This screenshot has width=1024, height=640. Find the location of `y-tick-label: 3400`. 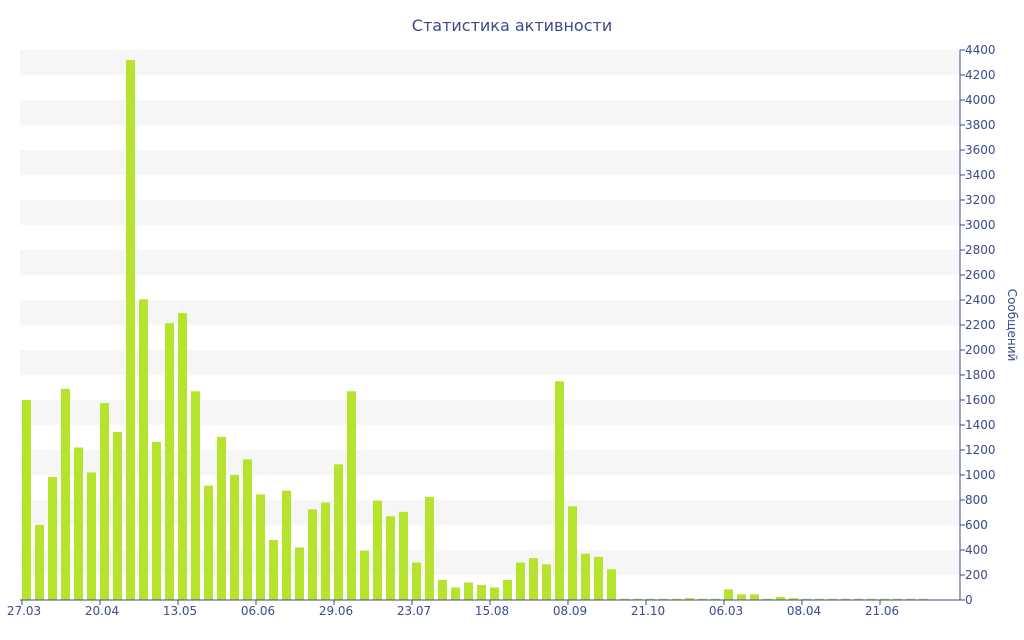

y-tick-label: 3400 is located at coordinates (980, 175).